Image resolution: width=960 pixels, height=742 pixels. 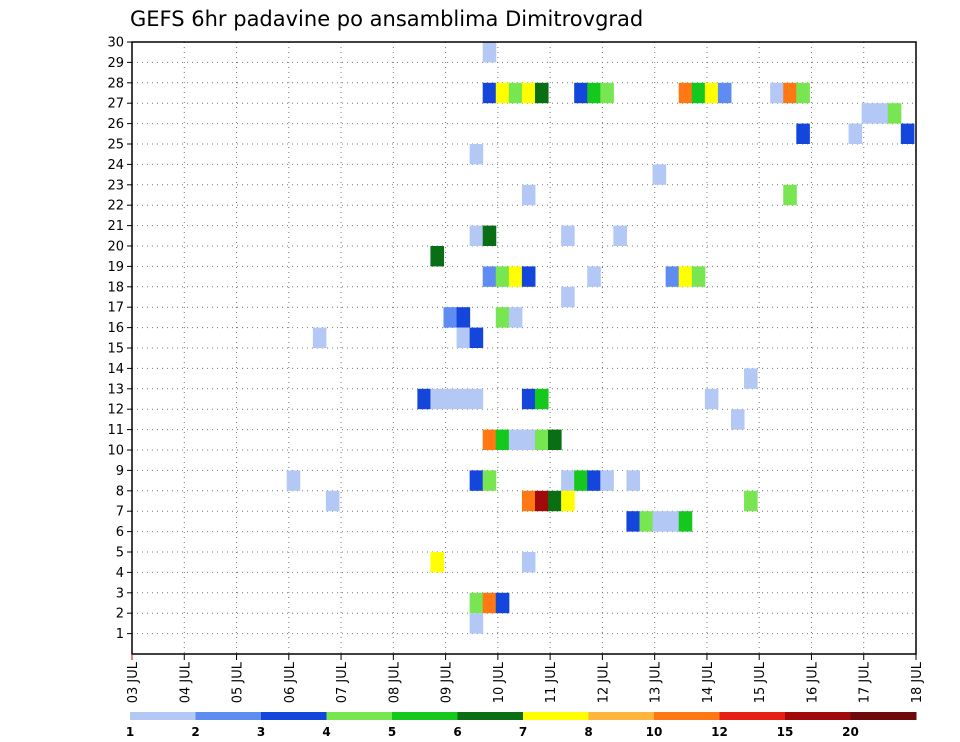 I want to click on x-tick-label: 11 JUL, so click(x=551, y=682).